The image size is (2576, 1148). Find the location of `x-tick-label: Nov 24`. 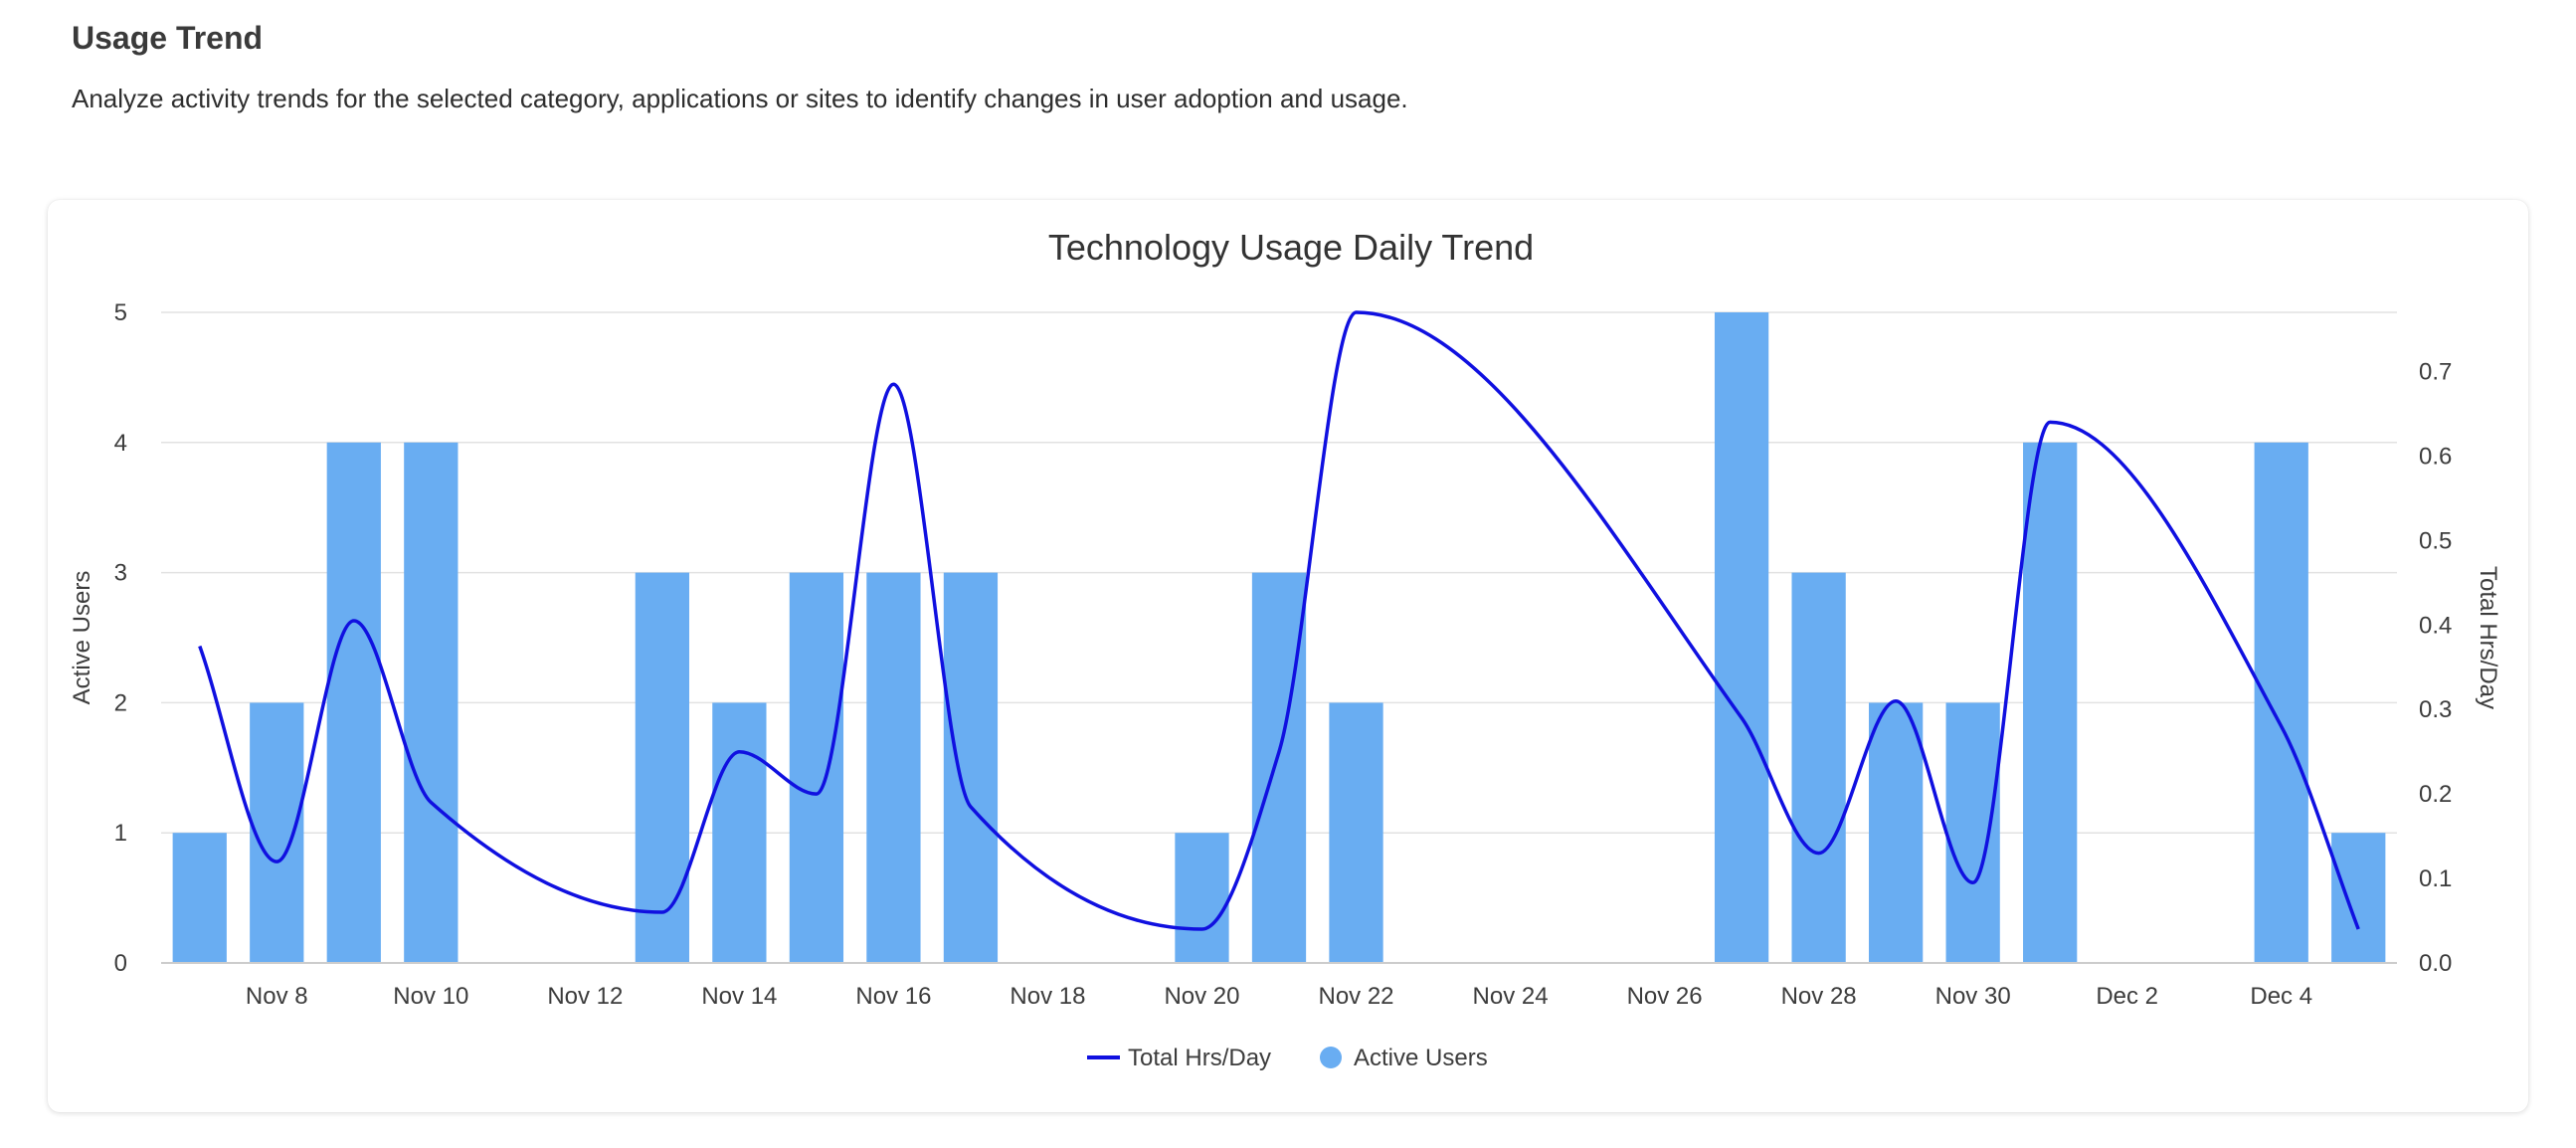

x-tick-label: Nov 24 is located at coordinates (1511, 997).